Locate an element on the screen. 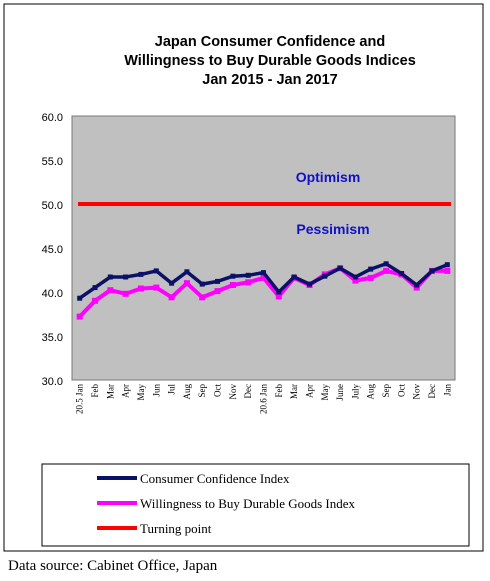 Image resolution: width=490 pixels, height=581 pixels. y-axis: 60.0 55.0 50.0 45.0 40.0 35.0 30.0 is located at coordinates (52, 250).